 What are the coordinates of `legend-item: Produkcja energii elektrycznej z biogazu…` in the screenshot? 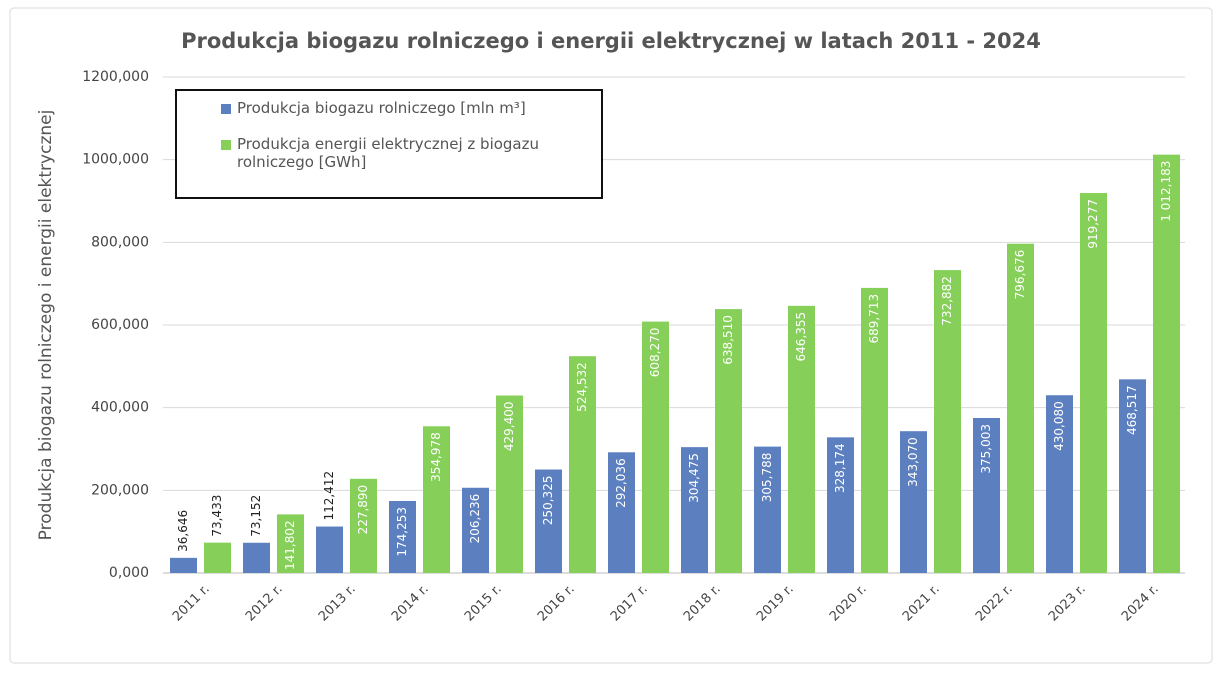 It's located at (389, 153).